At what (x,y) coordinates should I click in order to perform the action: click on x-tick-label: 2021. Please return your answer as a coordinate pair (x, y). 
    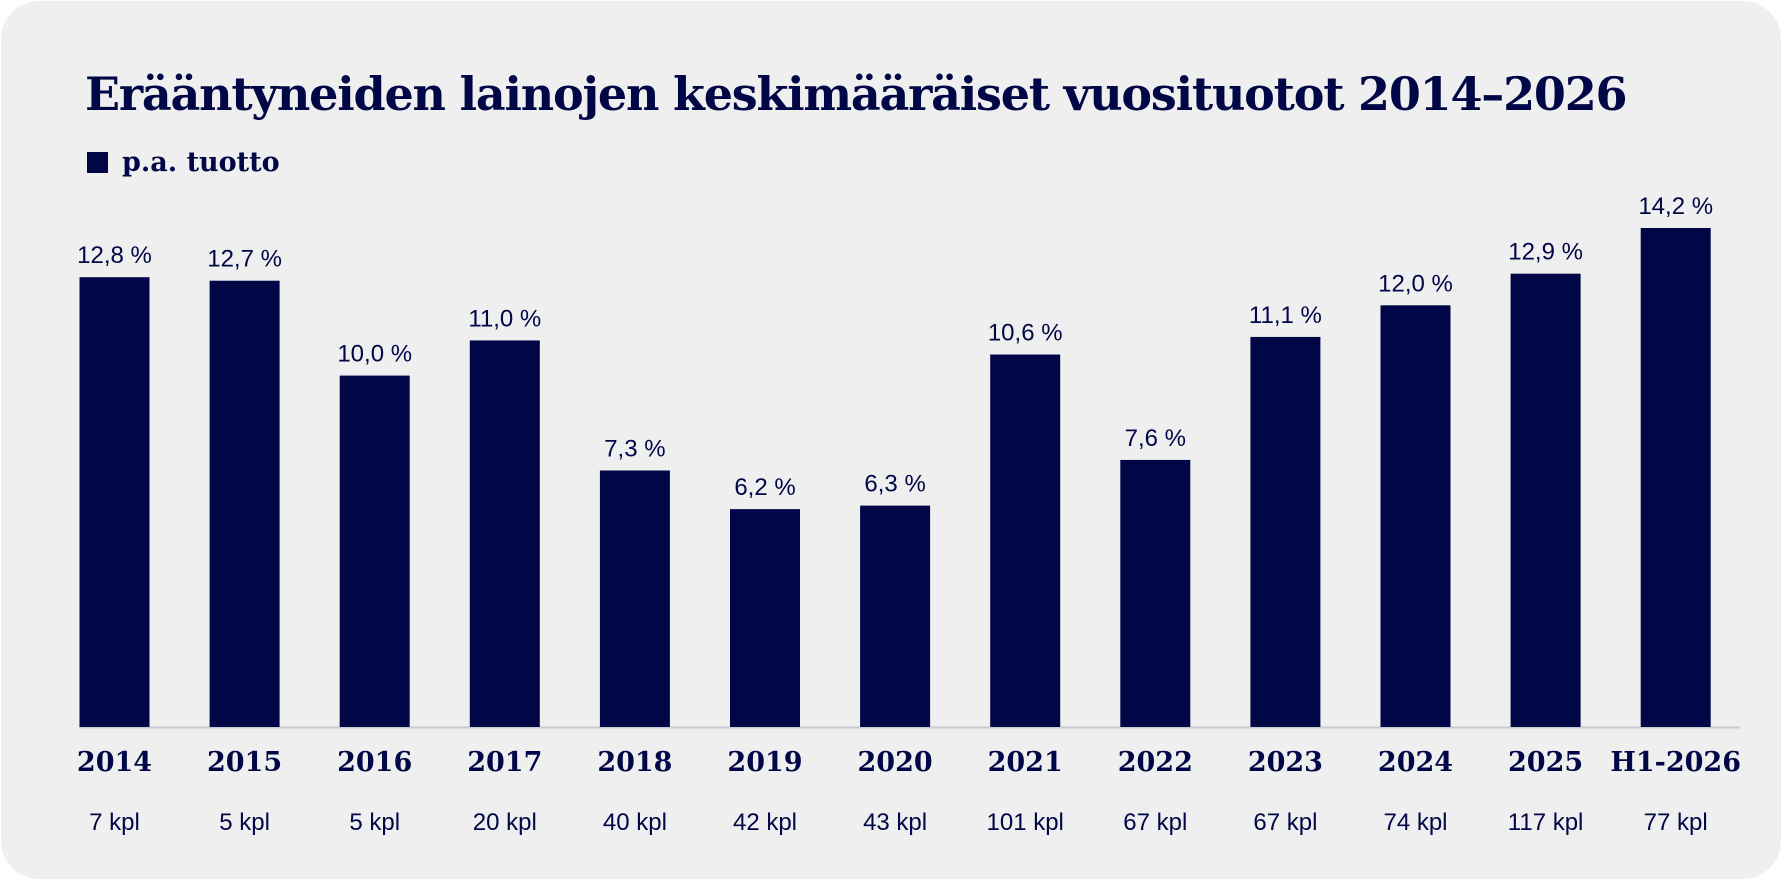
    Looking at the image, I should click on (1025, 762).